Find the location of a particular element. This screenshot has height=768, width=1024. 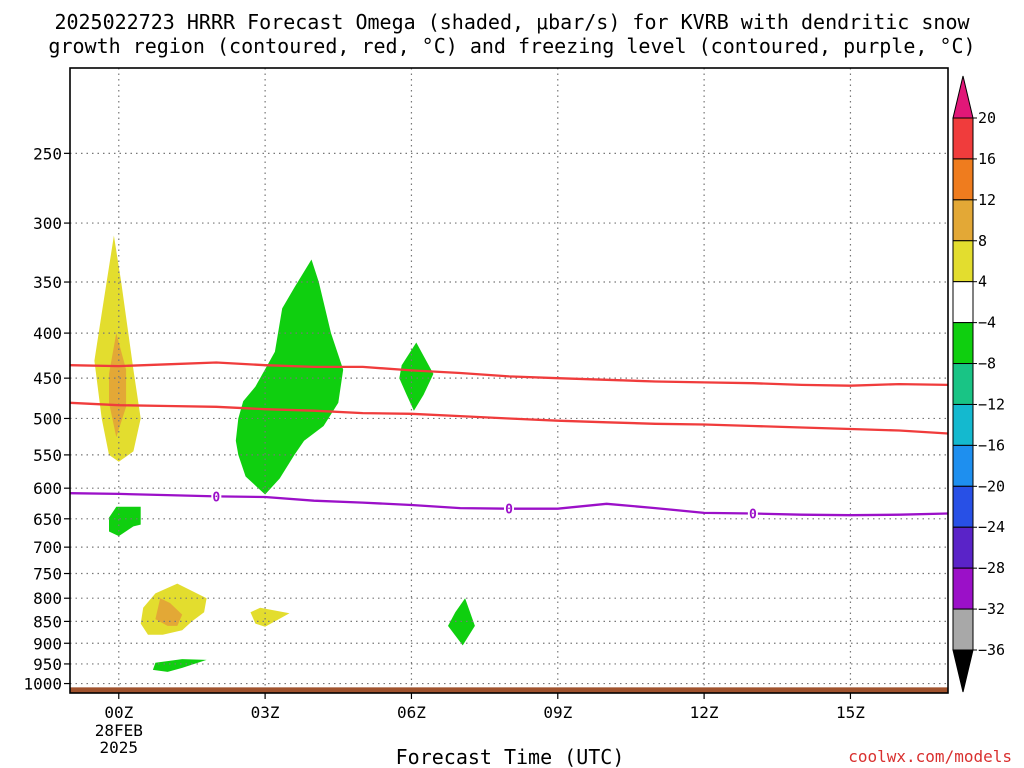

x-tick-date-label: 28FEB is located at coordinates (119, 730).